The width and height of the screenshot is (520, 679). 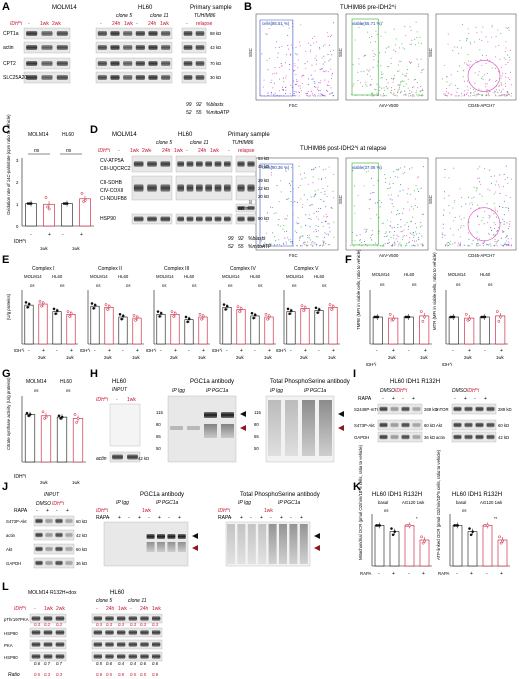 I want to click on h-ip-band, so click(x=176, y=428).